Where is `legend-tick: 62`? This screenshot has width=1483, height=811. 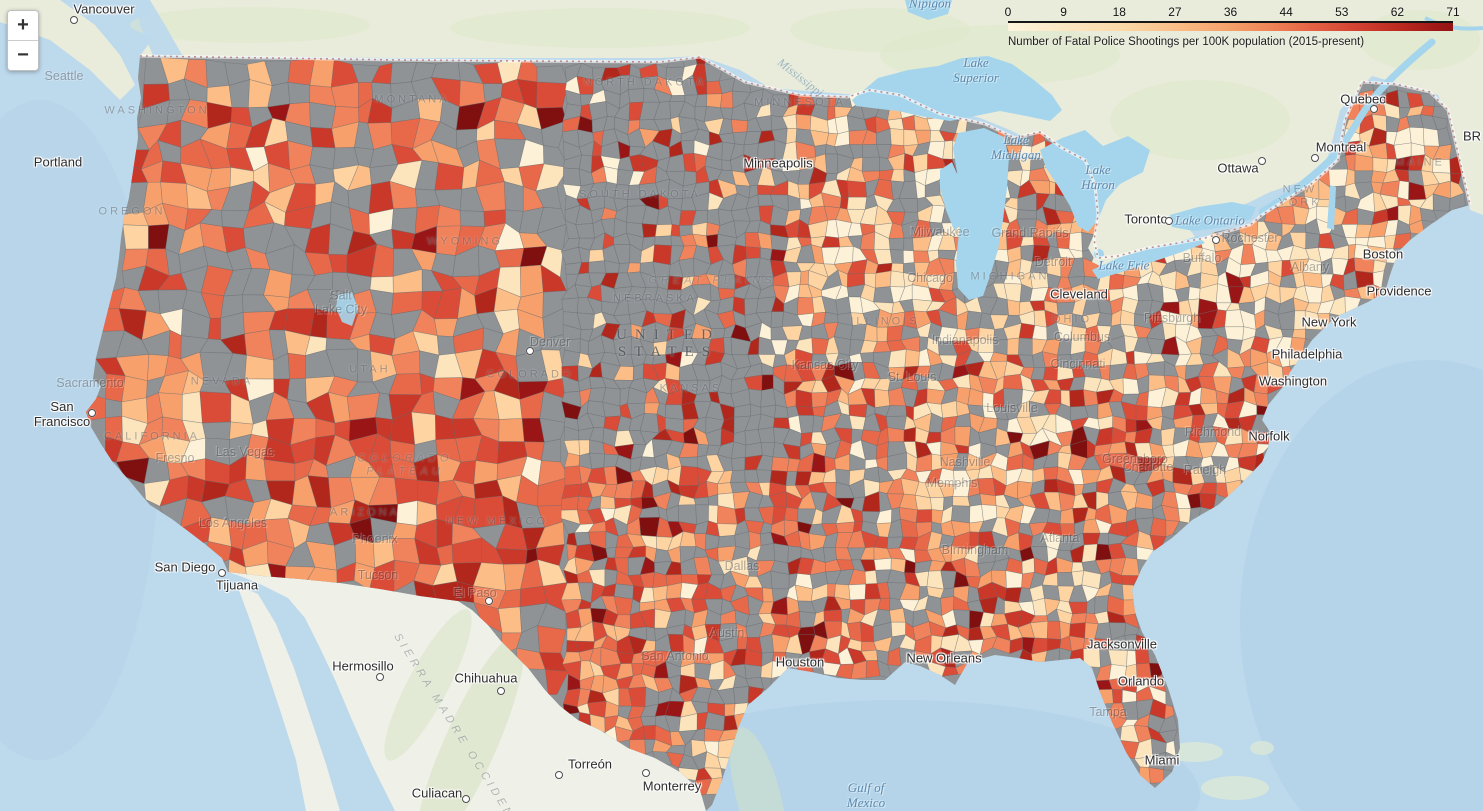
legend-tick: 62 is located at coordinates (1397, 12).